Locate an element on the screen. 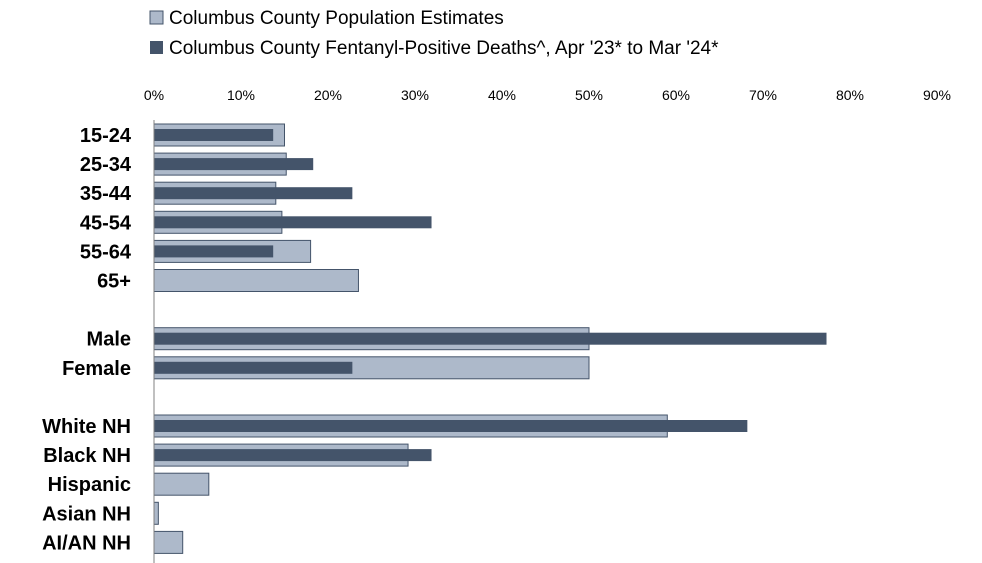 This screenshot has width=982, height=563. x-tick-label: 10% is located at coordinates (241, 95).